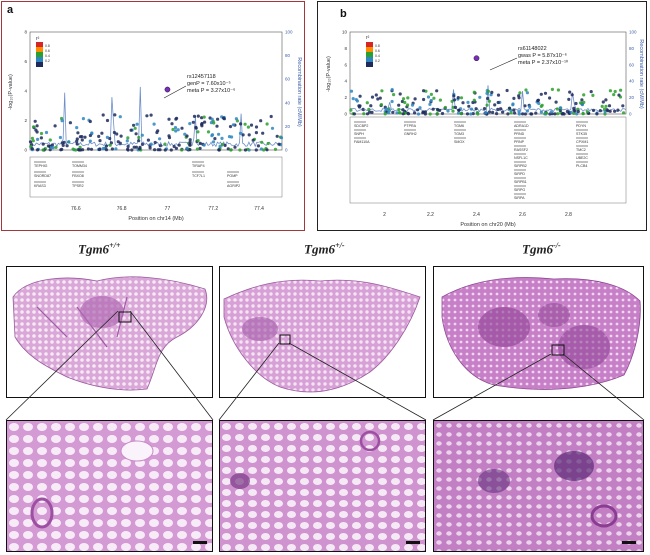 This screenshot has height=555, width=650. I want to click on lead-snp-gwas-p: genP = 7.60x10⁻⁵, so click(209, 83).